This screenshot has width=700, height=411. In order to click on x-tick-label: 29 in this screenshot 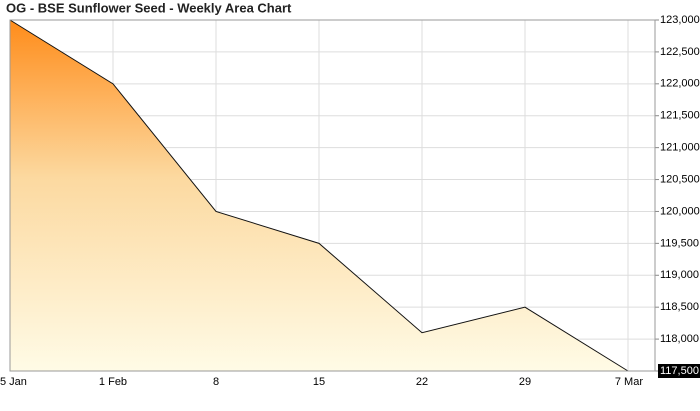, I will do `click(525, 382)`.